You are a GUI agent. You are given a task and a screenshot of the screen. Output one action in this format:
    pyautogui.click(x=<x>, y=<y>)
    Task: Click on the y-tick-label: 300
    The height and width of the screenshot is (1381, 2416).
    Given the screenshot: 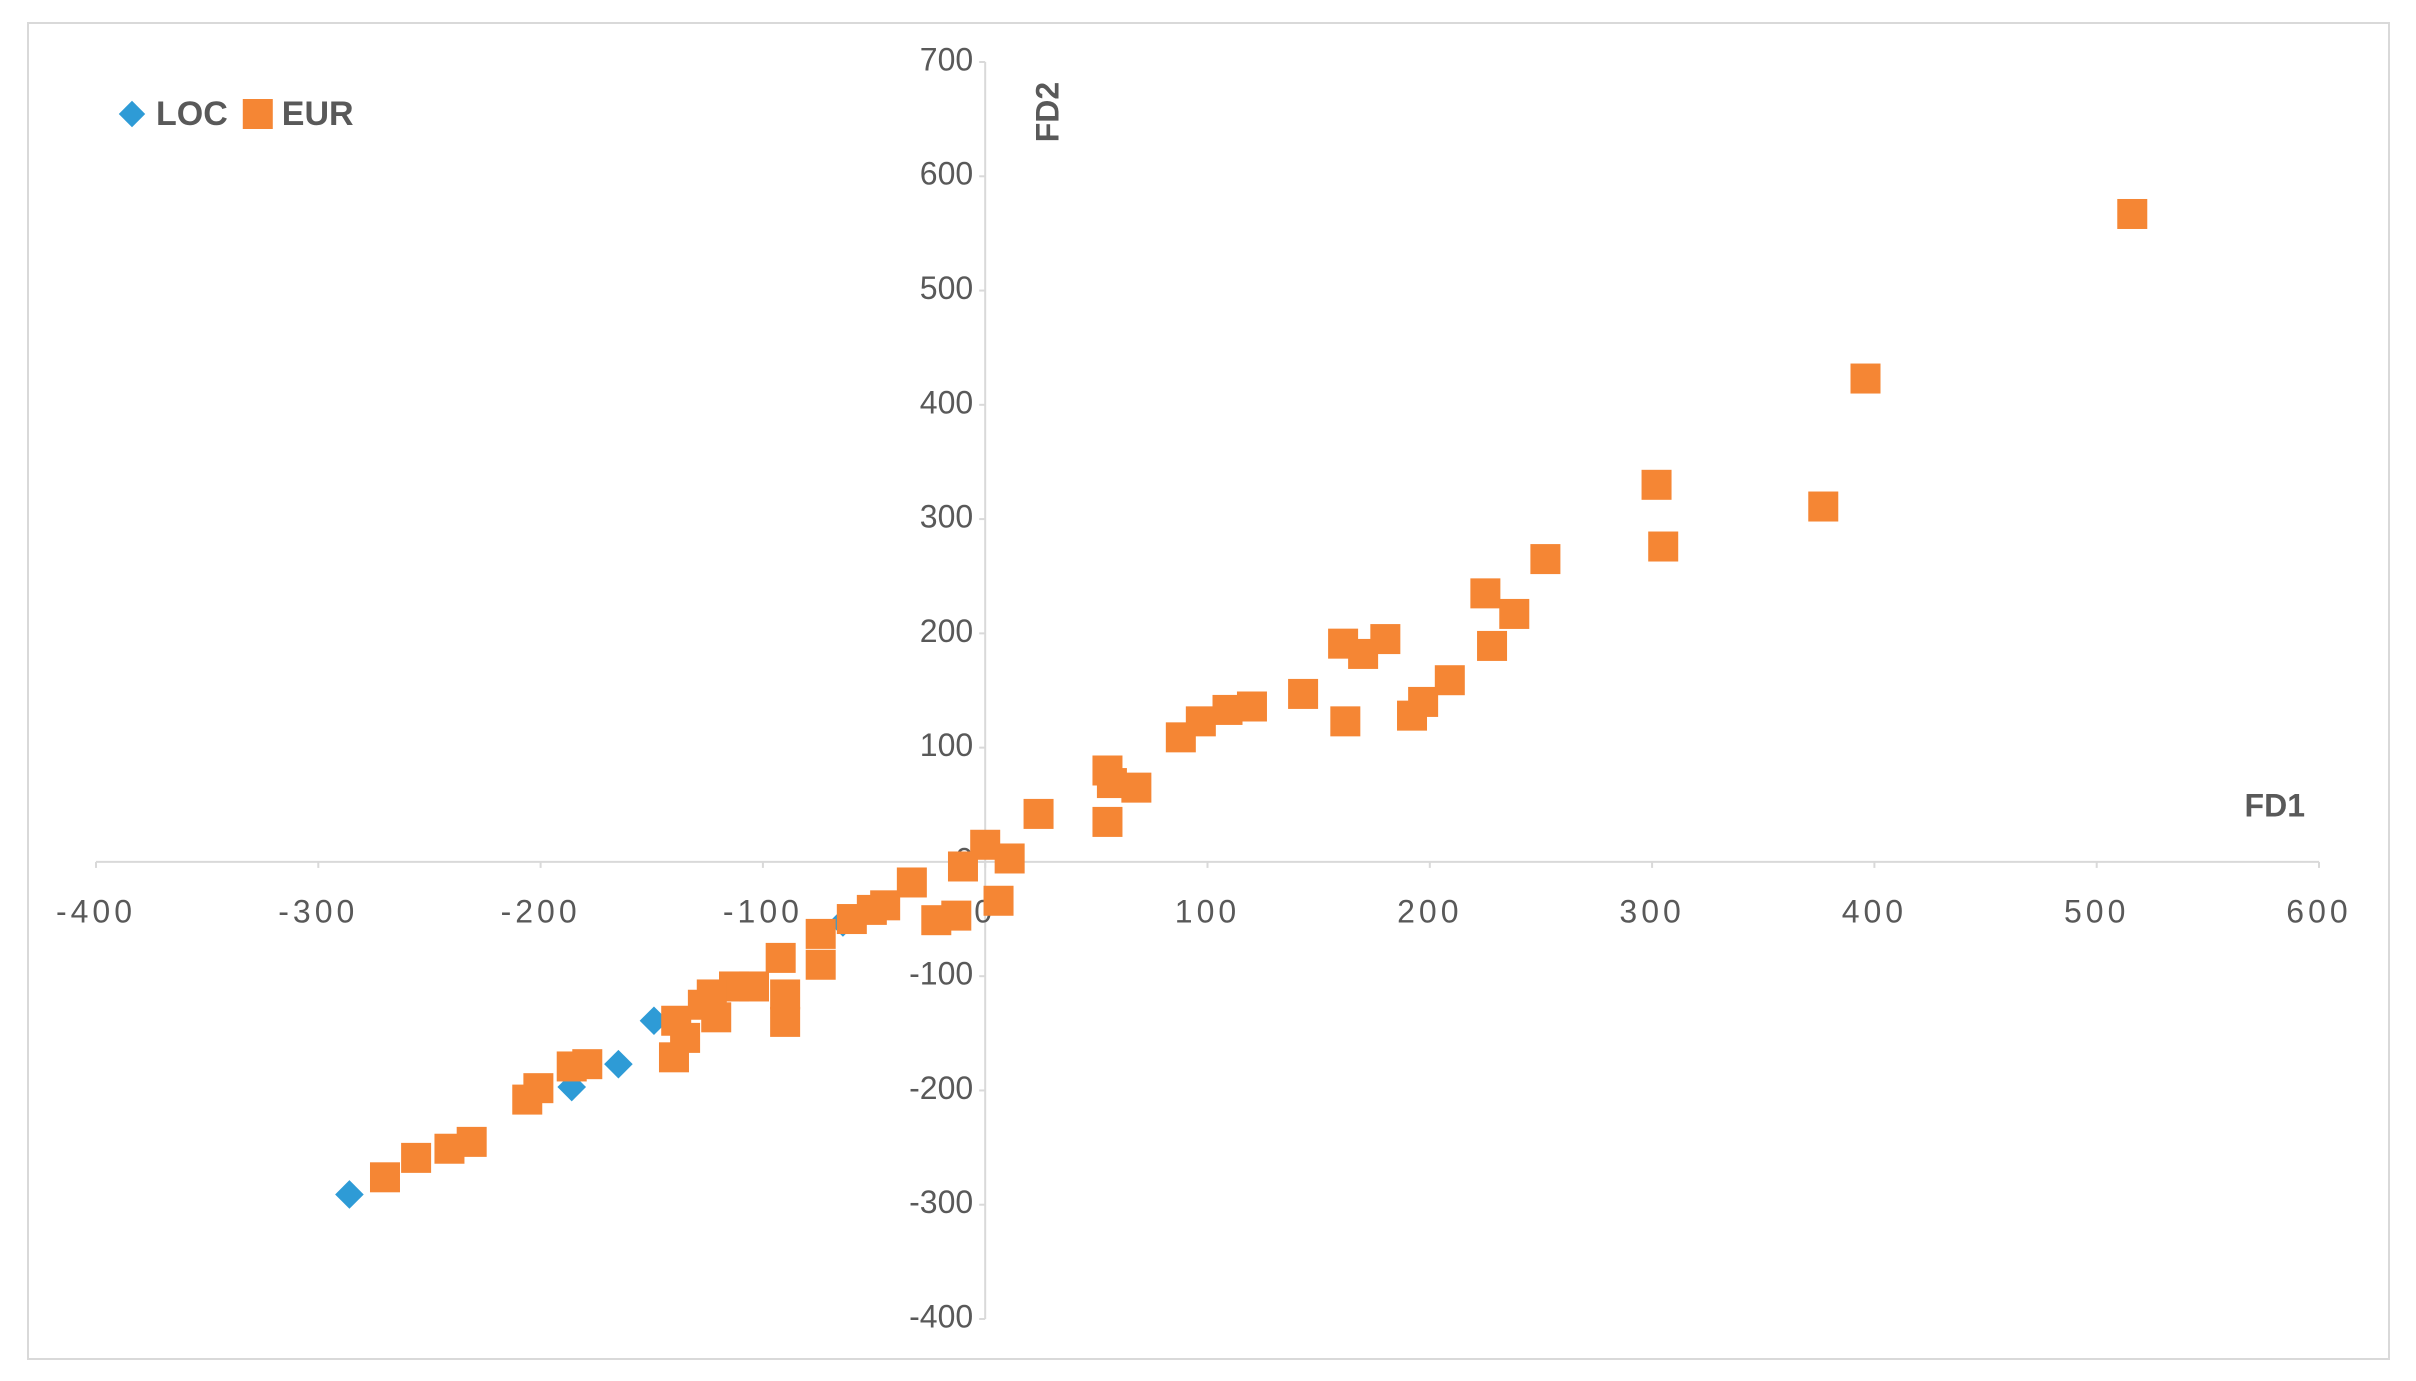 What is the action you would take?
    pyautogui.click(x=946, y=517)
    